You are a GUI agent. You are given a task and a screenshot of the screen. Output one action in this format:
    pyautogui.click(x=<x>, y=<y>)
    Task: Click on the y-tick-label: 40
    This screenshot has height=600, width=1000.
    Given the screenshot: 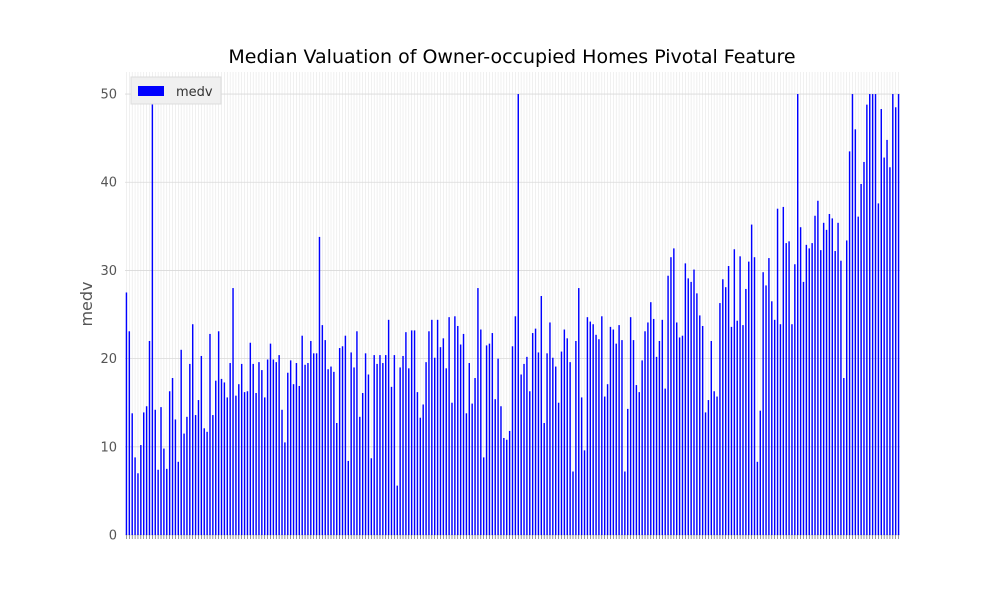 What is the action you would take?
    pyautogui.click(x=108, y=183)
    